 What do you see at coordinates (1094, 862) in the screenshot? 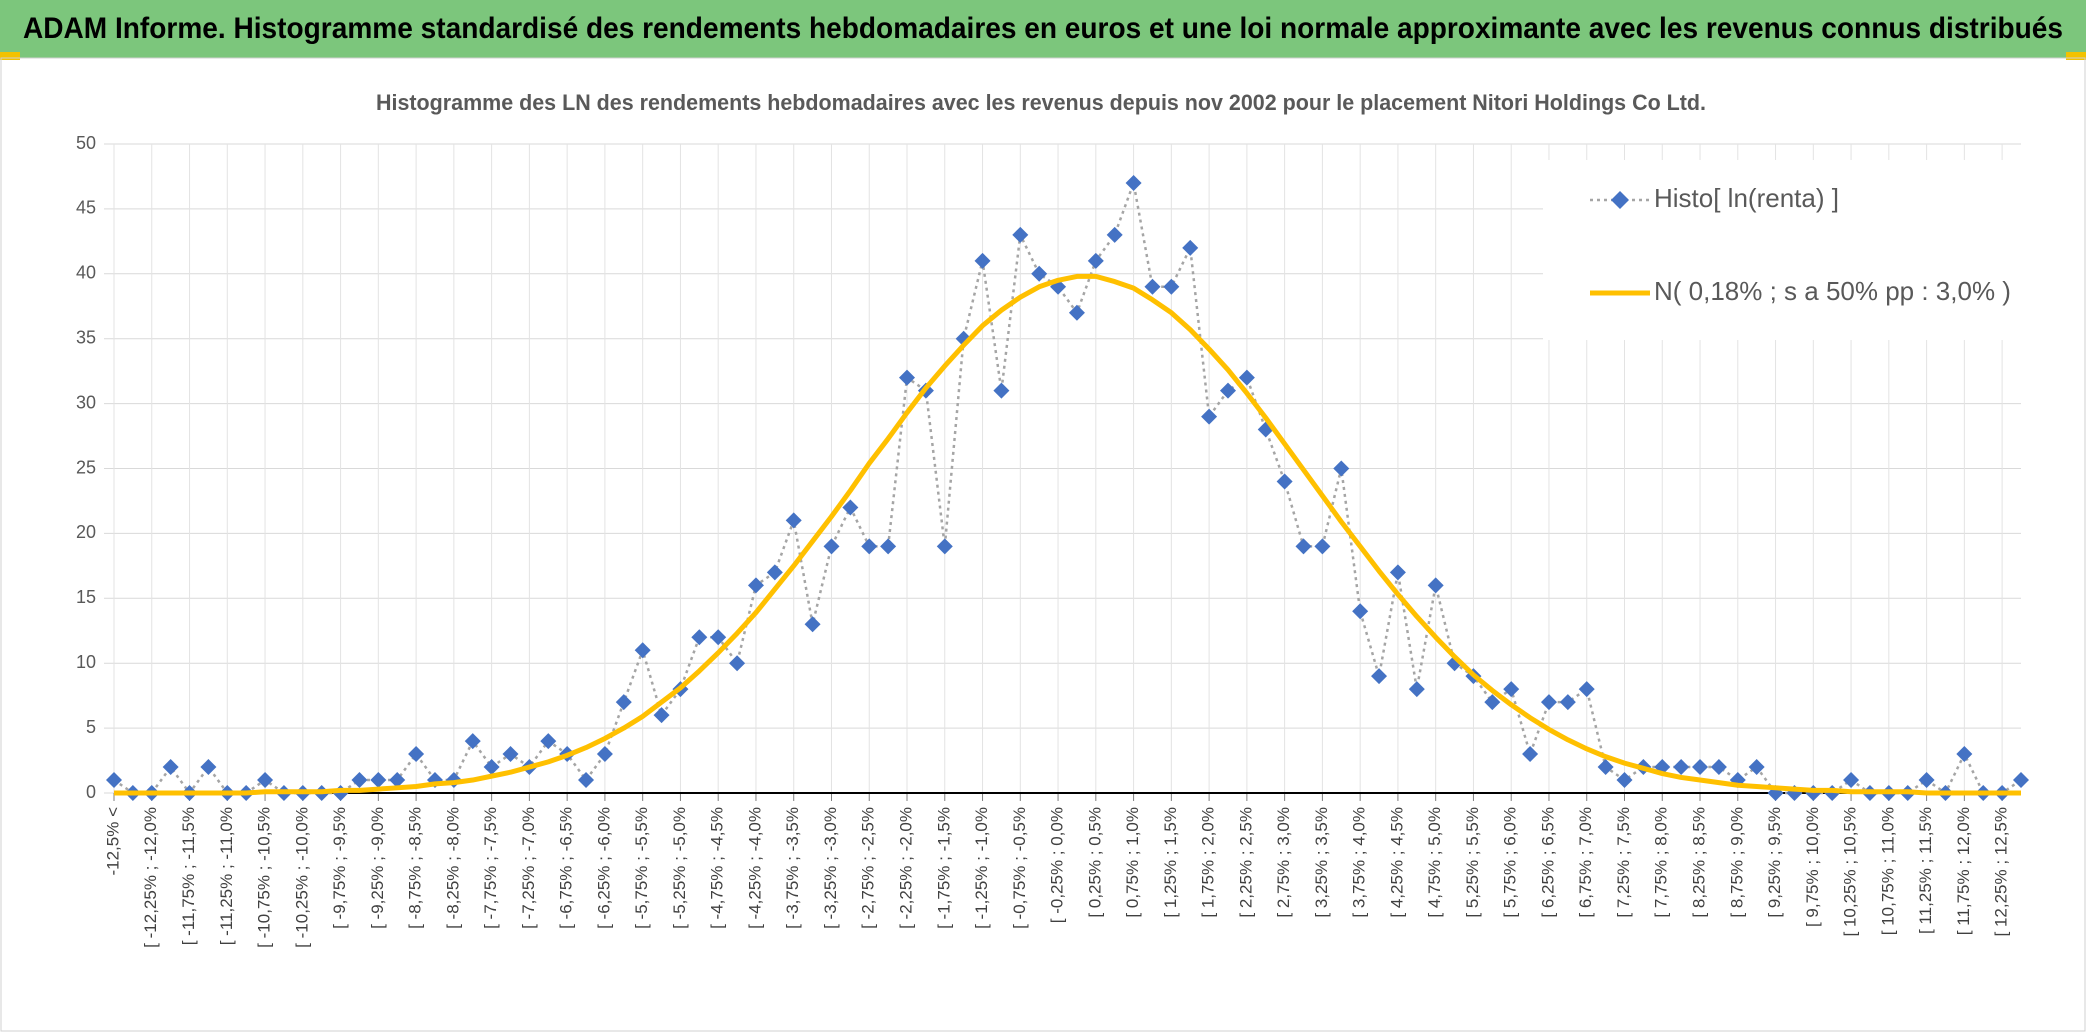
I see `x-tick-label: [ 0,25% ; 0,5%` at bounding box center [1094, 862].